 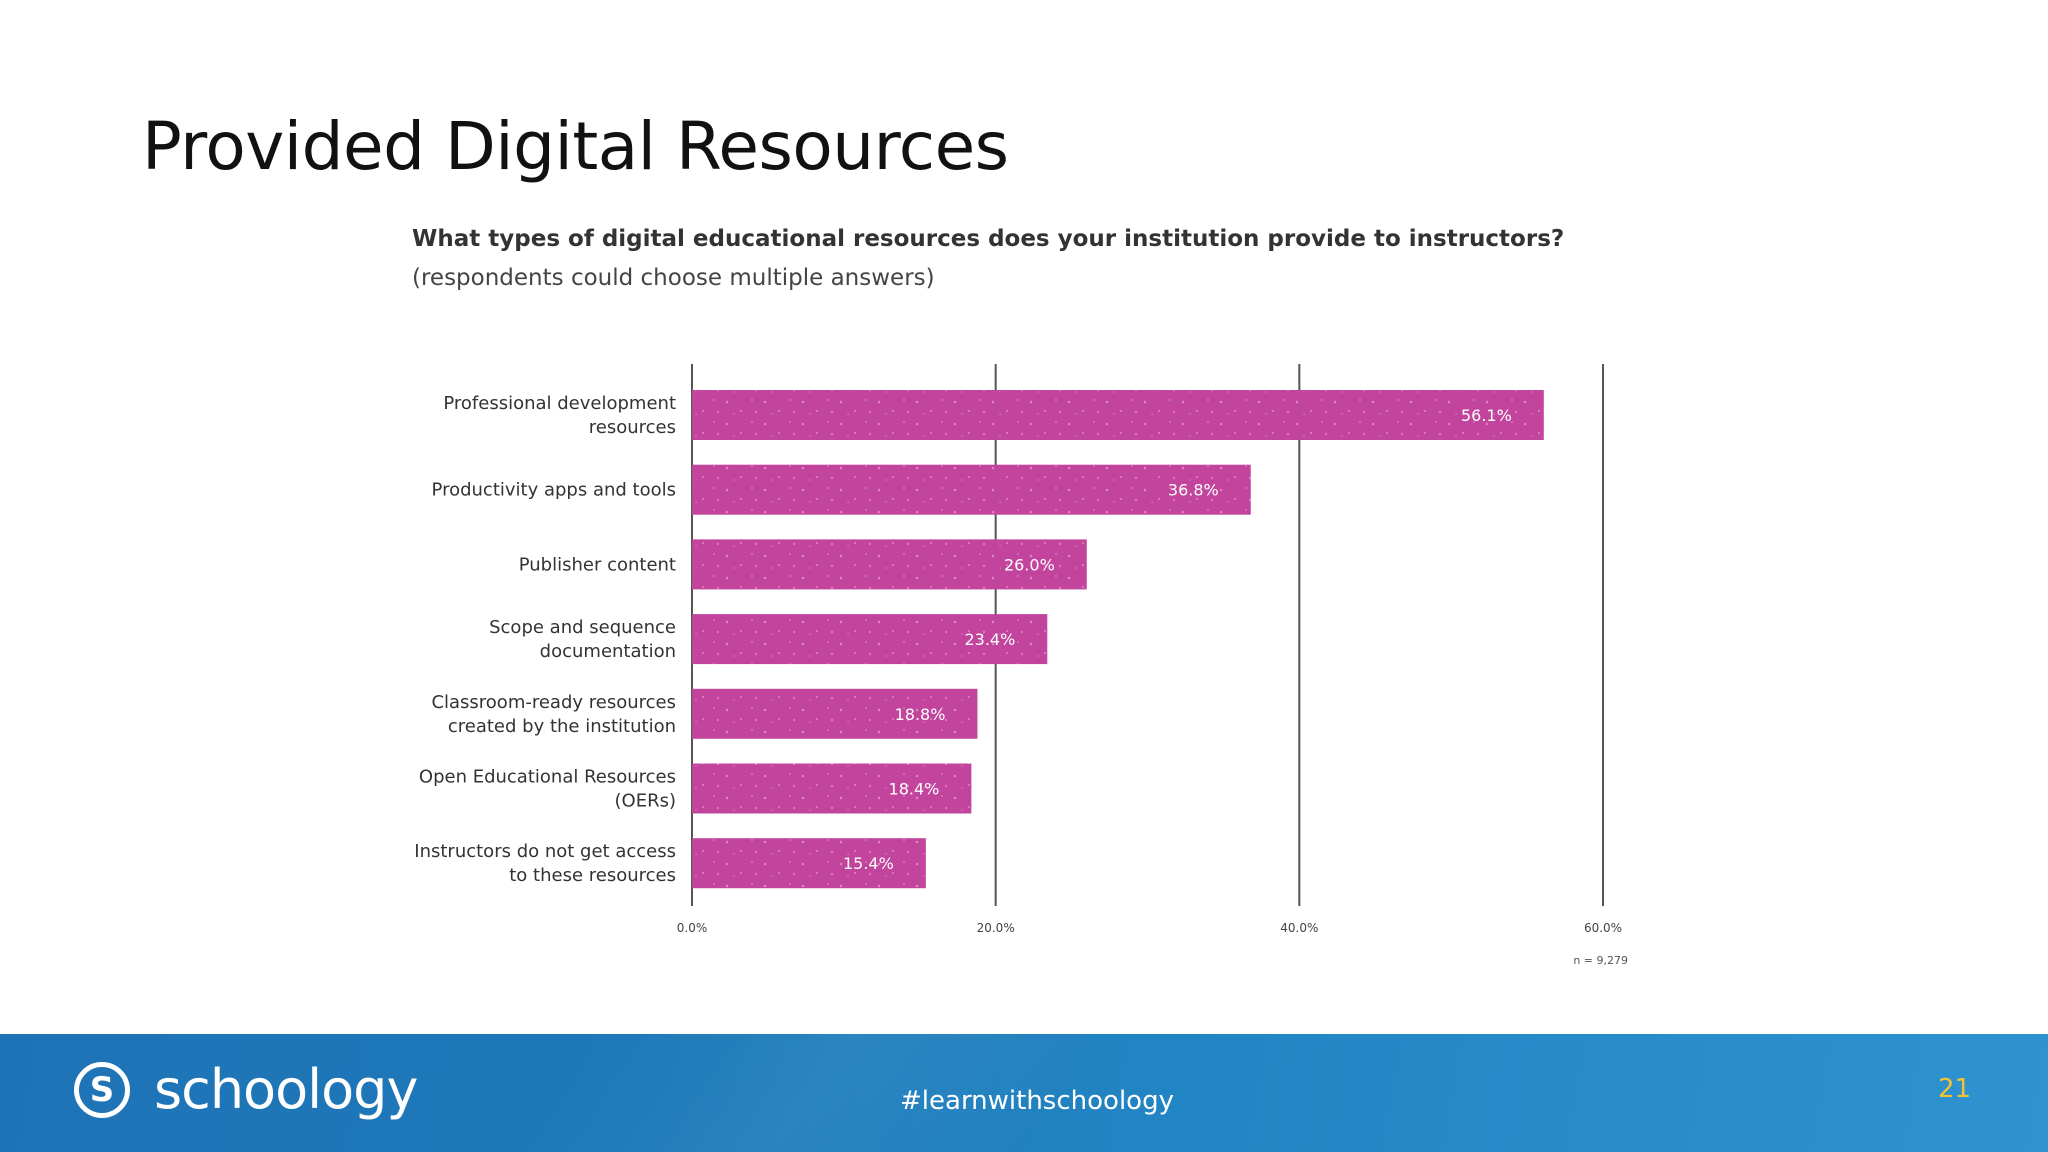 What do you see at coordinates (632, 427) in the screenshot?
I see `category-label: resources` at bounding box center [632, 427].